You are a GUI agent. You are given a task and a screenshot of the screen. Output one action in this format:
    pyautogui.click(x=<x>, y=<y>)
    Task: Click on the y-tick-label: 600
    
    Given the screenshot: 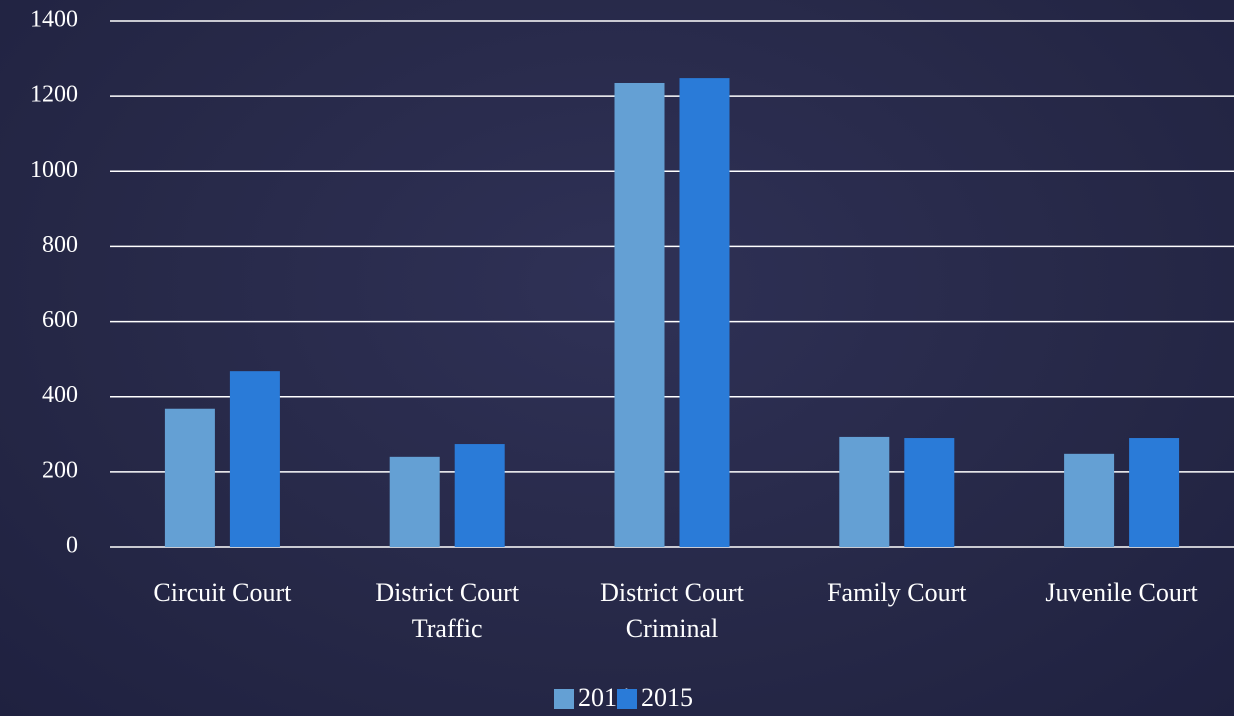 What is the action you would take?
    pyautogui.click(x=60, y=320)
    